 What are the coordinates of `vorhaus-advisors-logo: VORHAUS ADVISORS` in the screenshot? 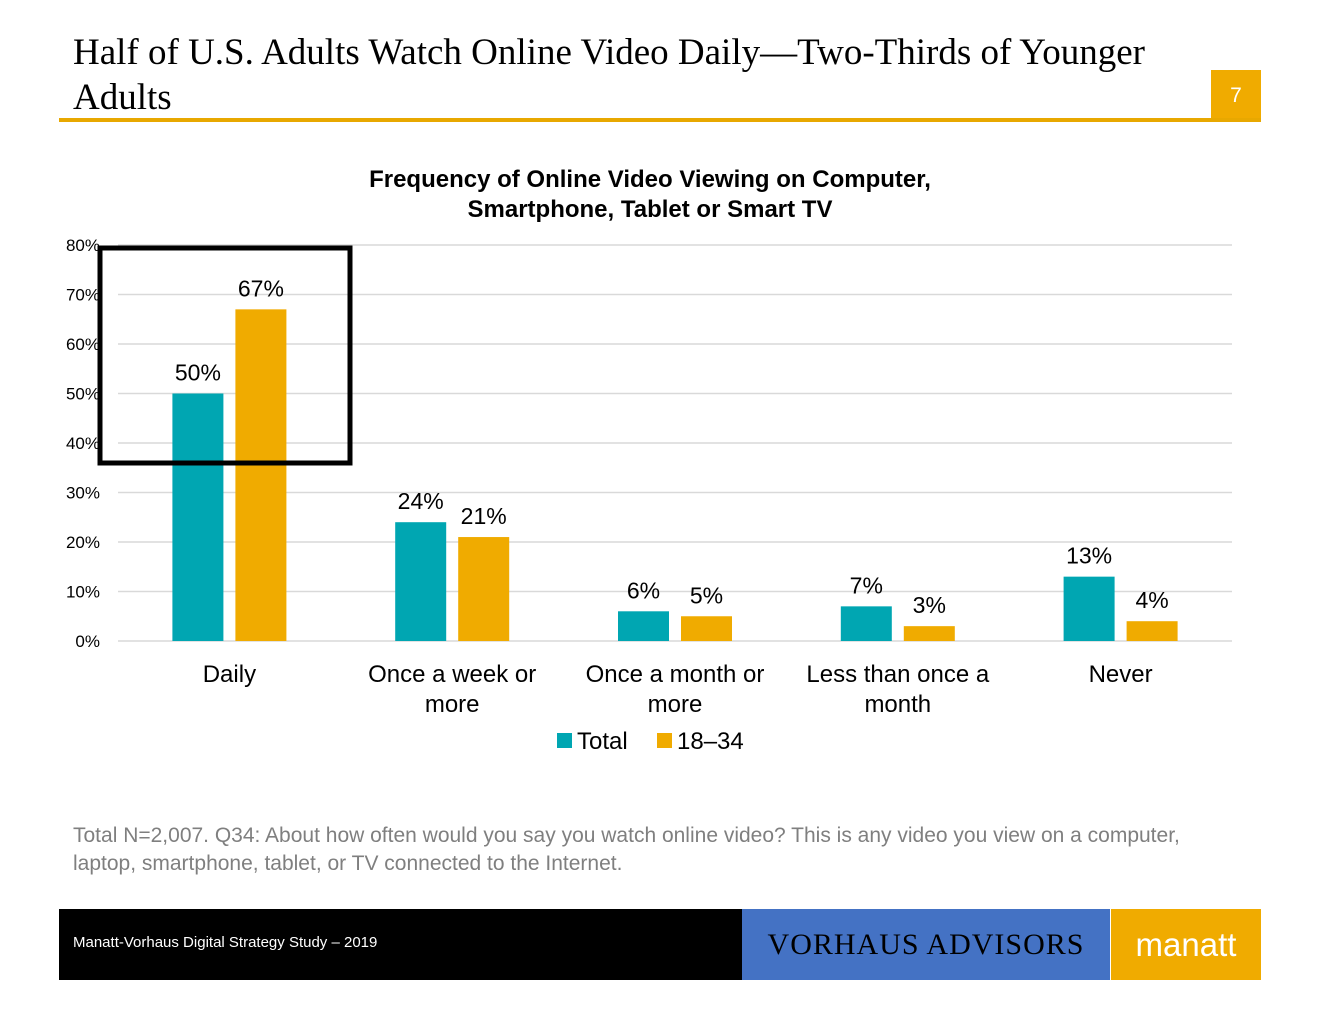 It's located at (926, 944).